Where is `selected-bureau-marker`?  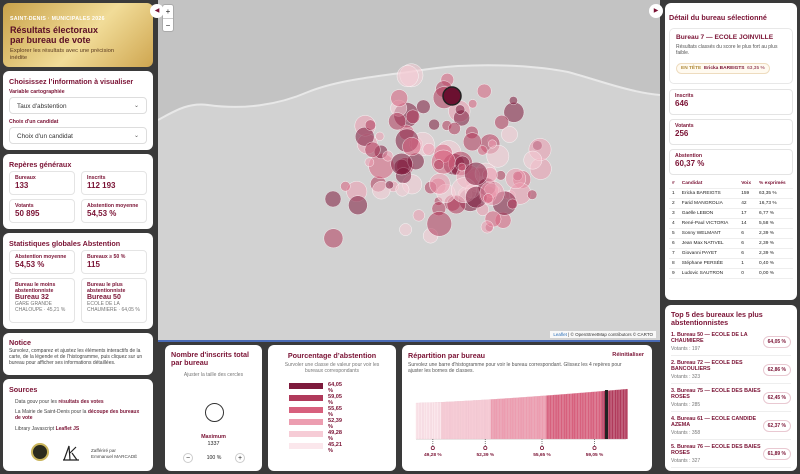
selected-bureau-marker is located at coordinates (452, 96).